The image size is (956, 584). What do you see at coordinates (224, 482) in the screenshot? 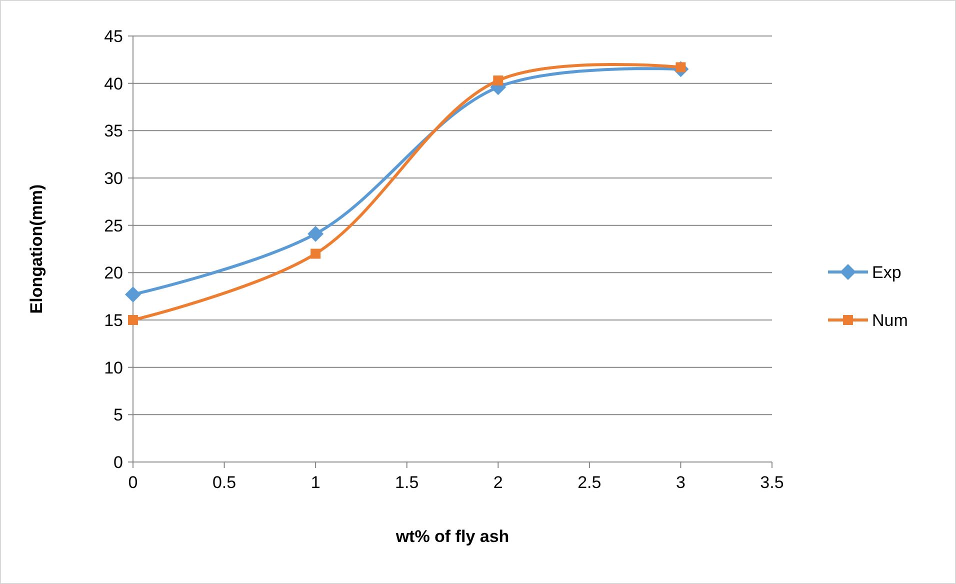
I see `x-tick-label: 0.5` at bounding box center [224, 482].